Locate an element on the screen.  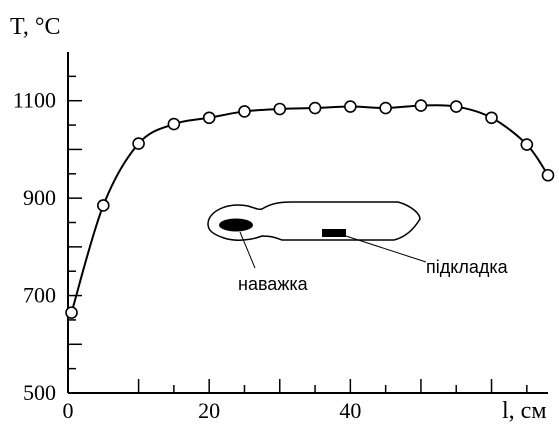
sample-label: наважка is located at coordinates (273, 284).